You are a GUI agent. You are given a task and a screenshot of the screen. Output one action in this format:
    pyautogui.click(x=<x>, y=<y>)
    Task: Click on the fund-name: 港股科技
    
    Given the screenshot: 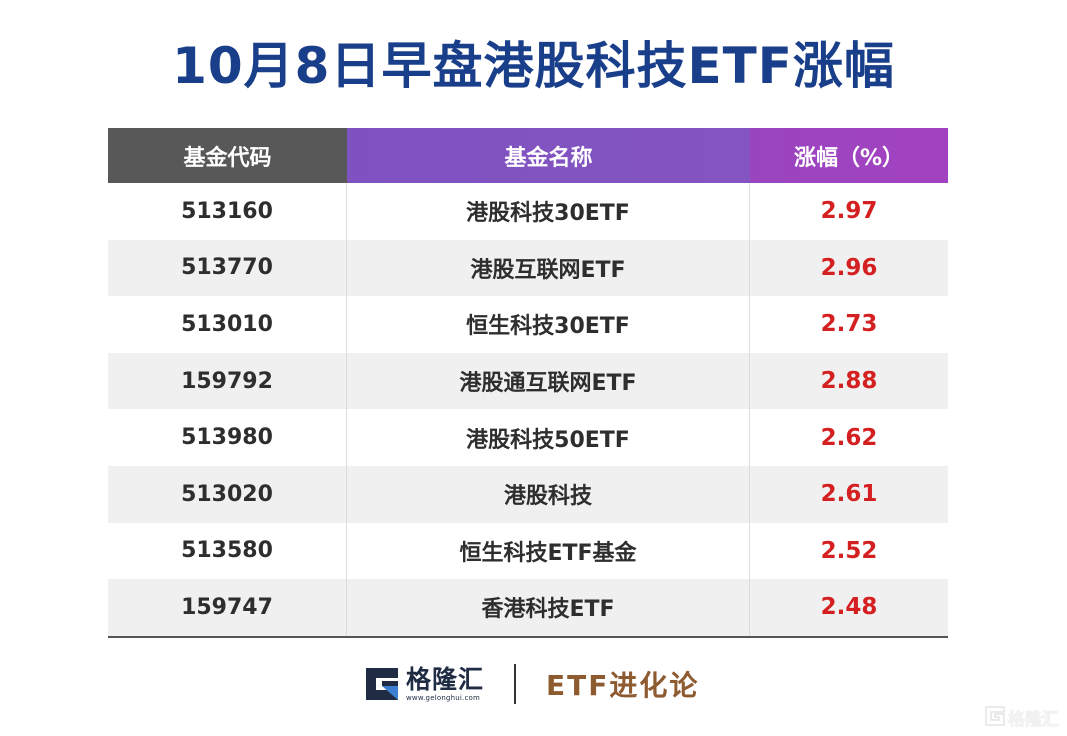 What is the action you would take?
    pyautogui.click(x=548, y=494)
    